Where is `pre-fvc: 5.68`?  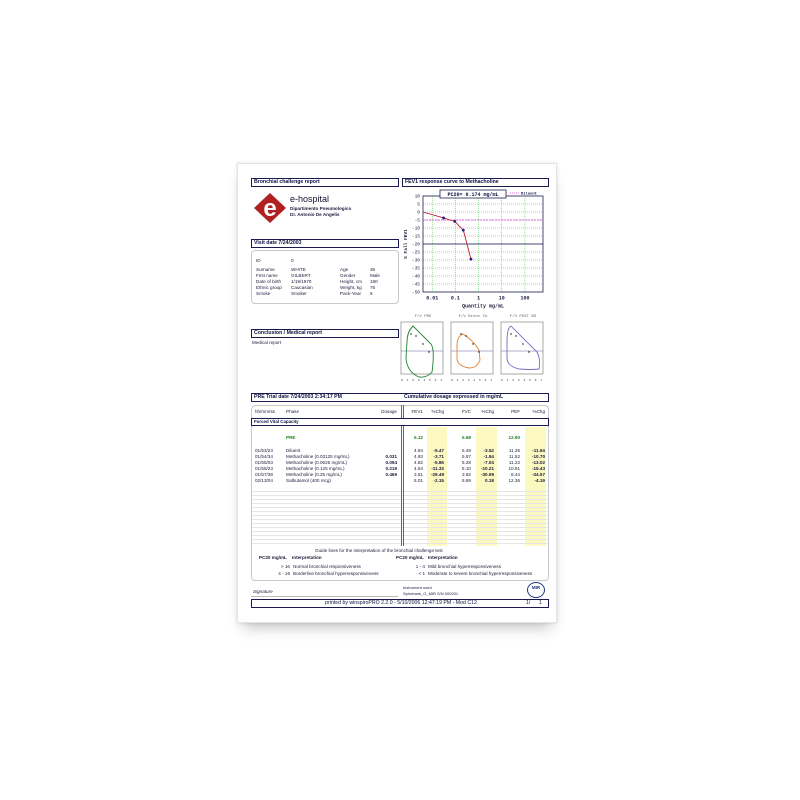 pre-fvc: 5.68 is located at coordinates (466, 437).